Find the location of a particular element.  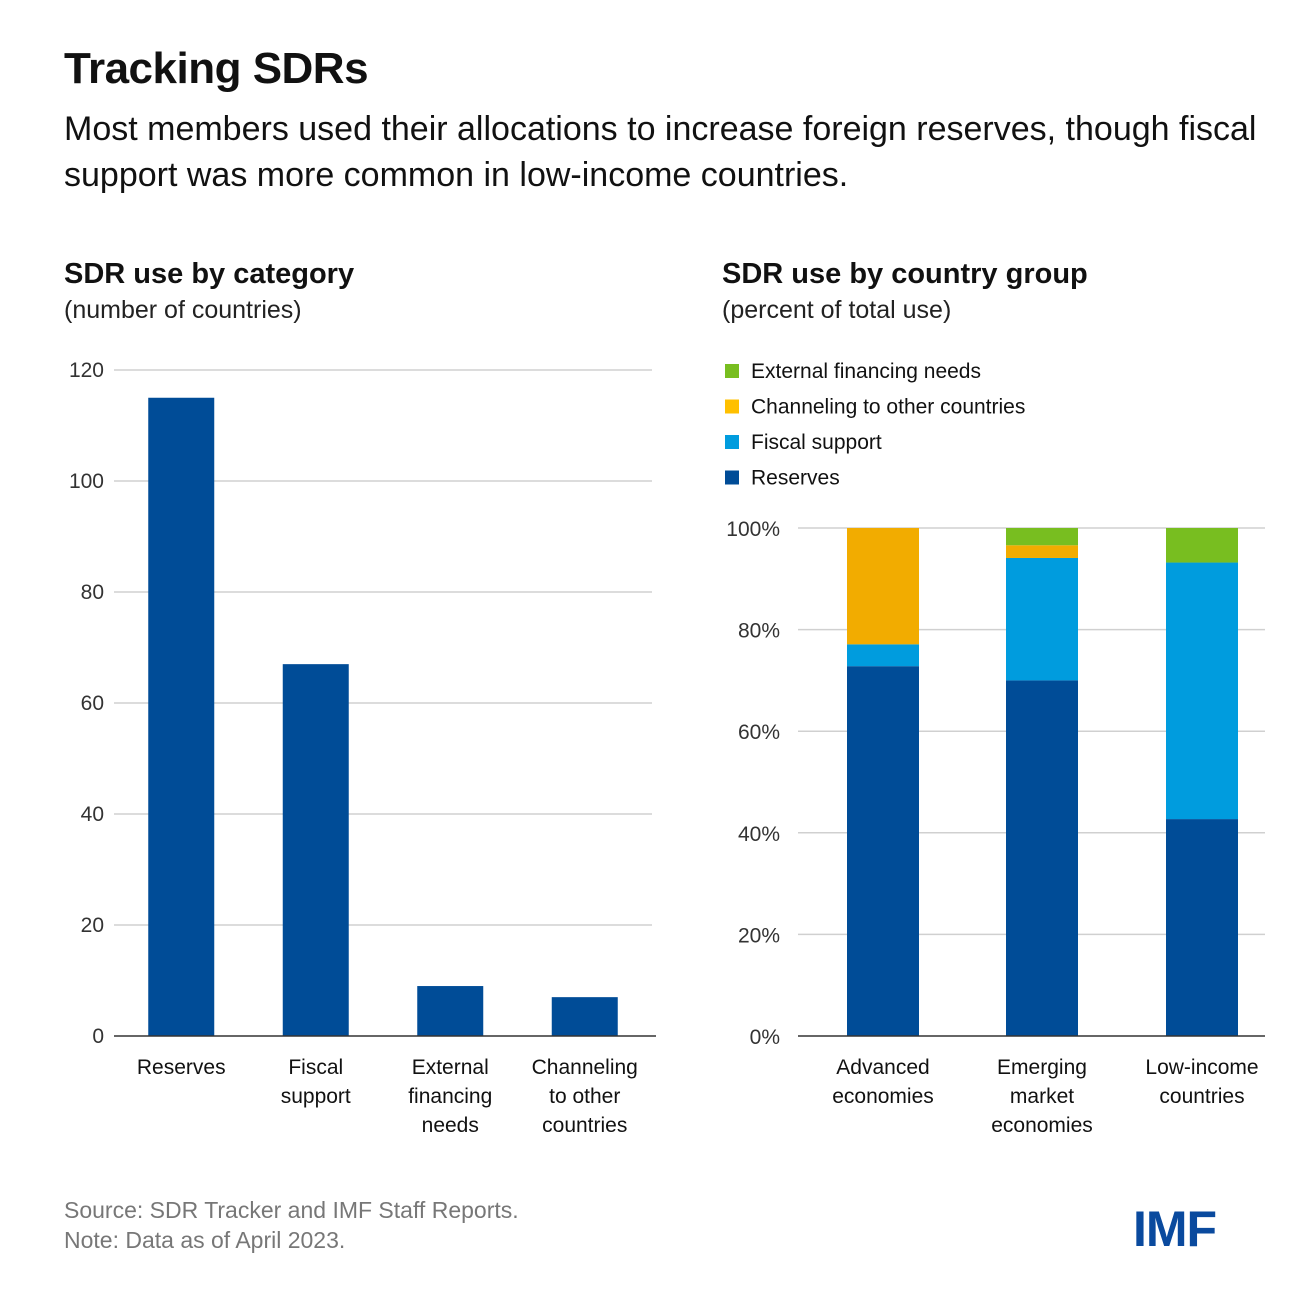

y-tick-label: 40% is located at coordinates (759, 834).